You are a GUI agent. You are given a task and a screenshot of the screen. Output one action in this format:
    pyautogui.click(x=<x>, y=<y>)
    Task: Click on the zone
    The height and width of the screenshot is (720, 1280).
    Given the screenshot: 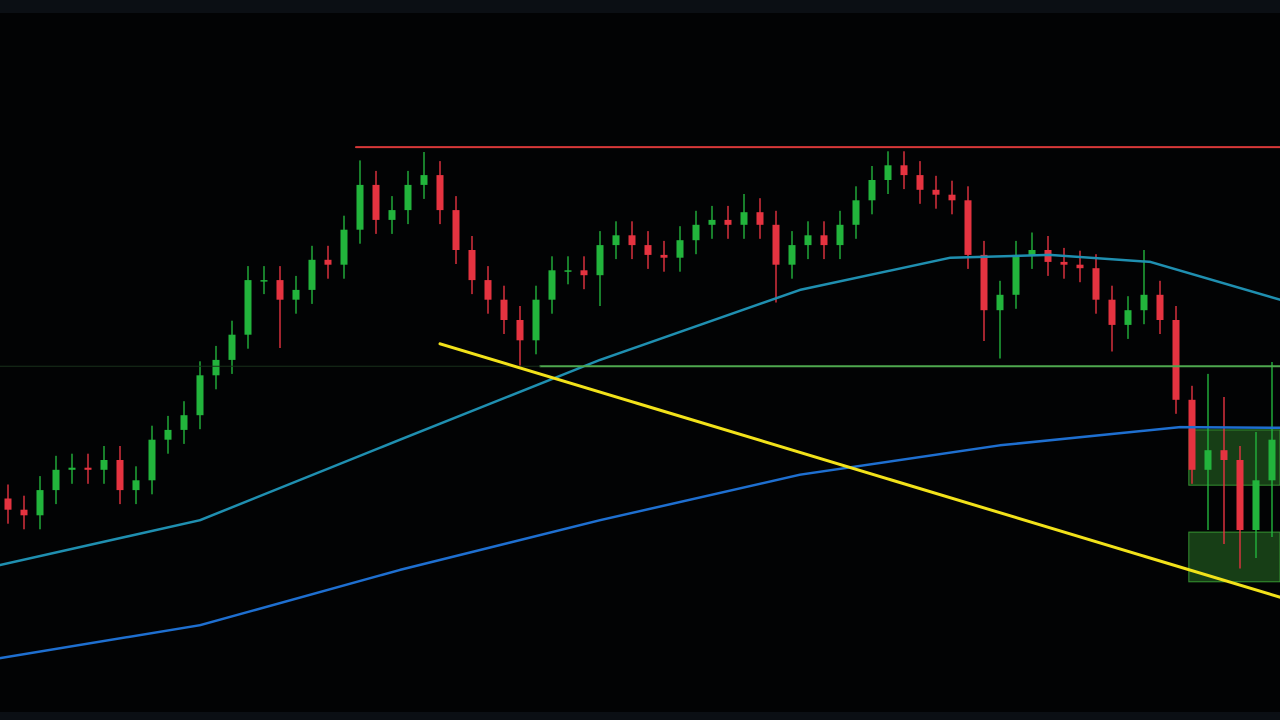 What is the action you would take?
    pyautogui.click(x=1234, y=457)
    